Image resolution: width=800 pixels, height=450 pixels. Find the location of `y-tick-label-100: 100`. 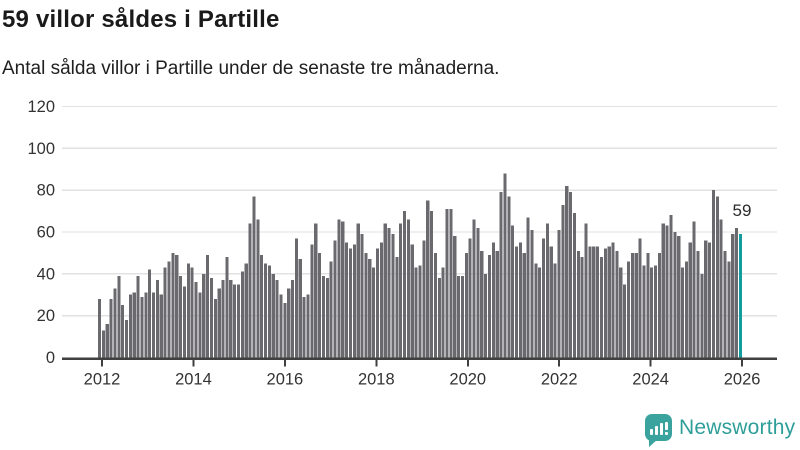

y-tick-label-100: 100 is located at coordinates (41, 149).